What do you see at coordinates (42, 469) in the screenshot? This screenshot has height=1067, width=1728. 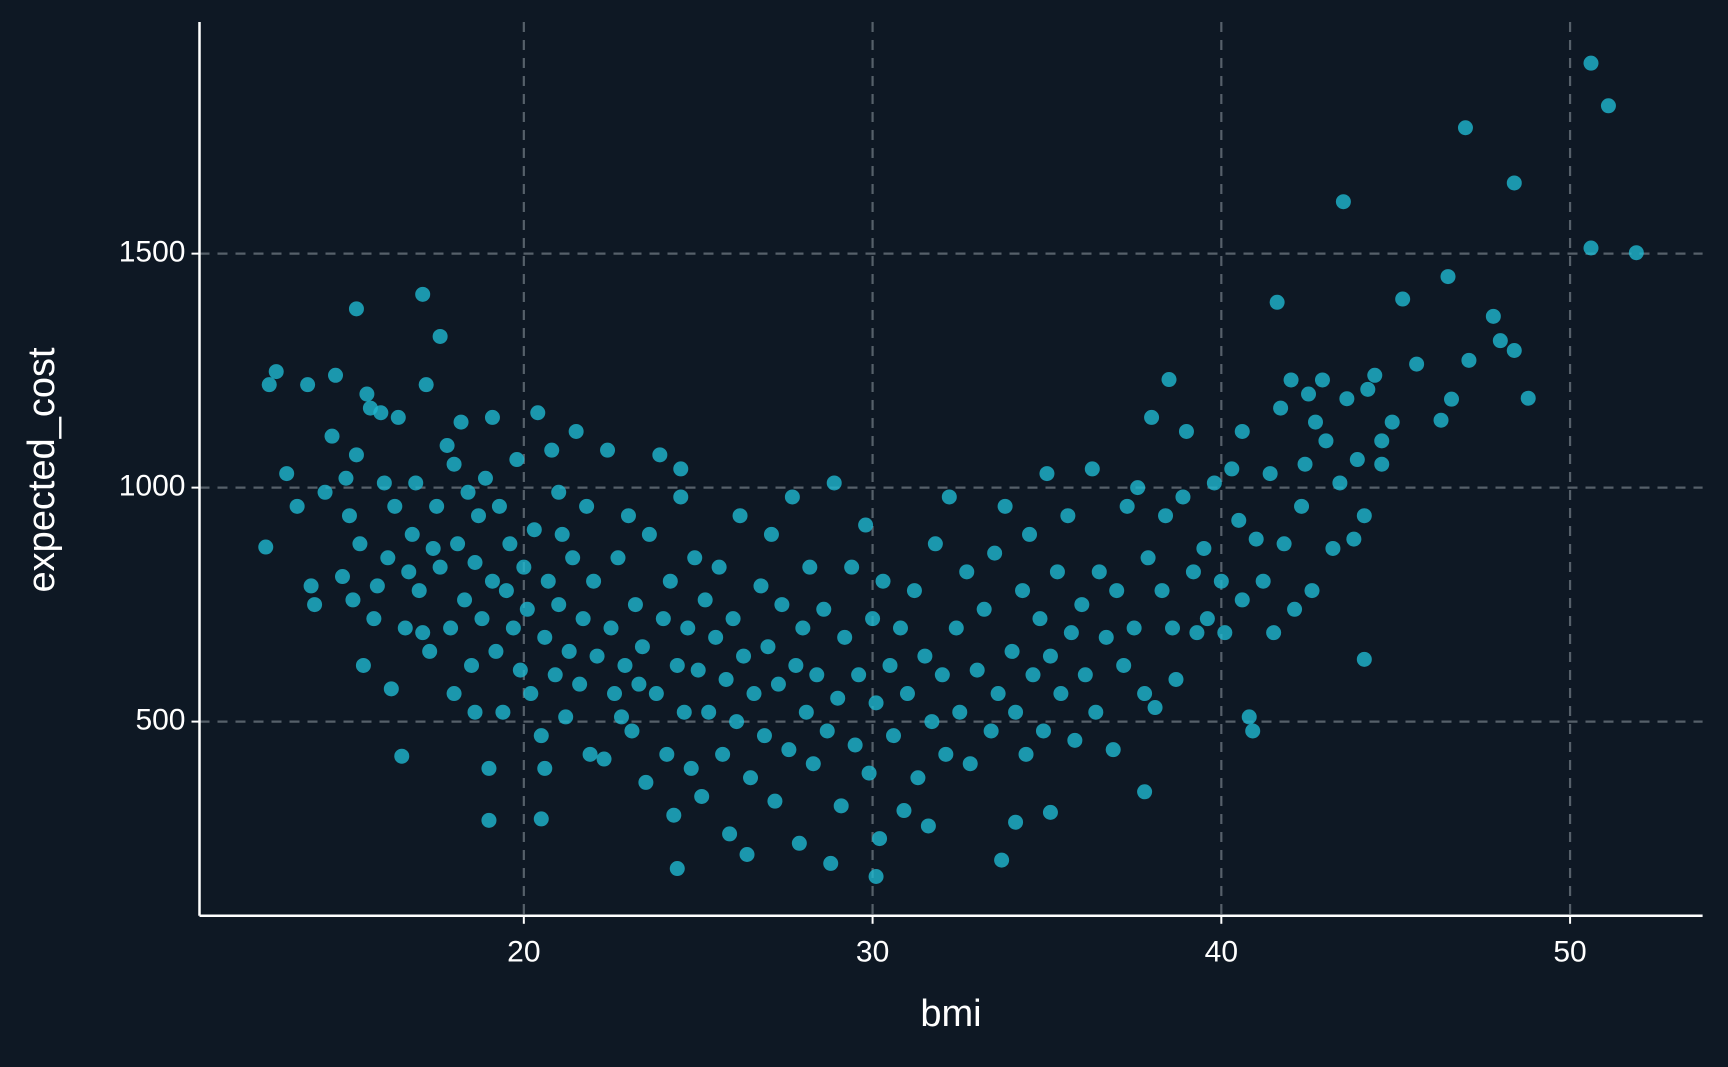 I see `y-axis-title: expected_cost` at bounding box center [42, 469].